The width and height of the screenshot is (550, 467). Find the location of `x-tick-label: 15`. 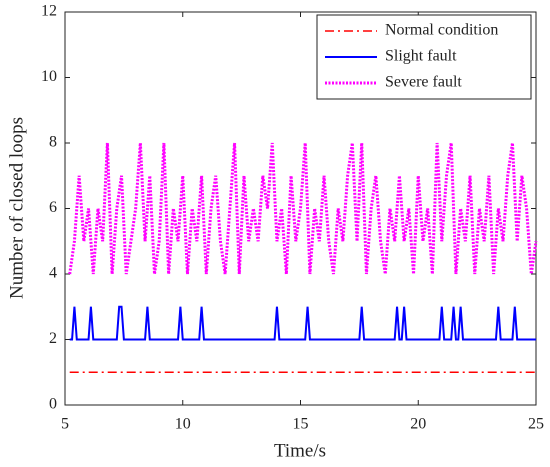

x-tick-label: 15 is located at coordinates (301, 424).